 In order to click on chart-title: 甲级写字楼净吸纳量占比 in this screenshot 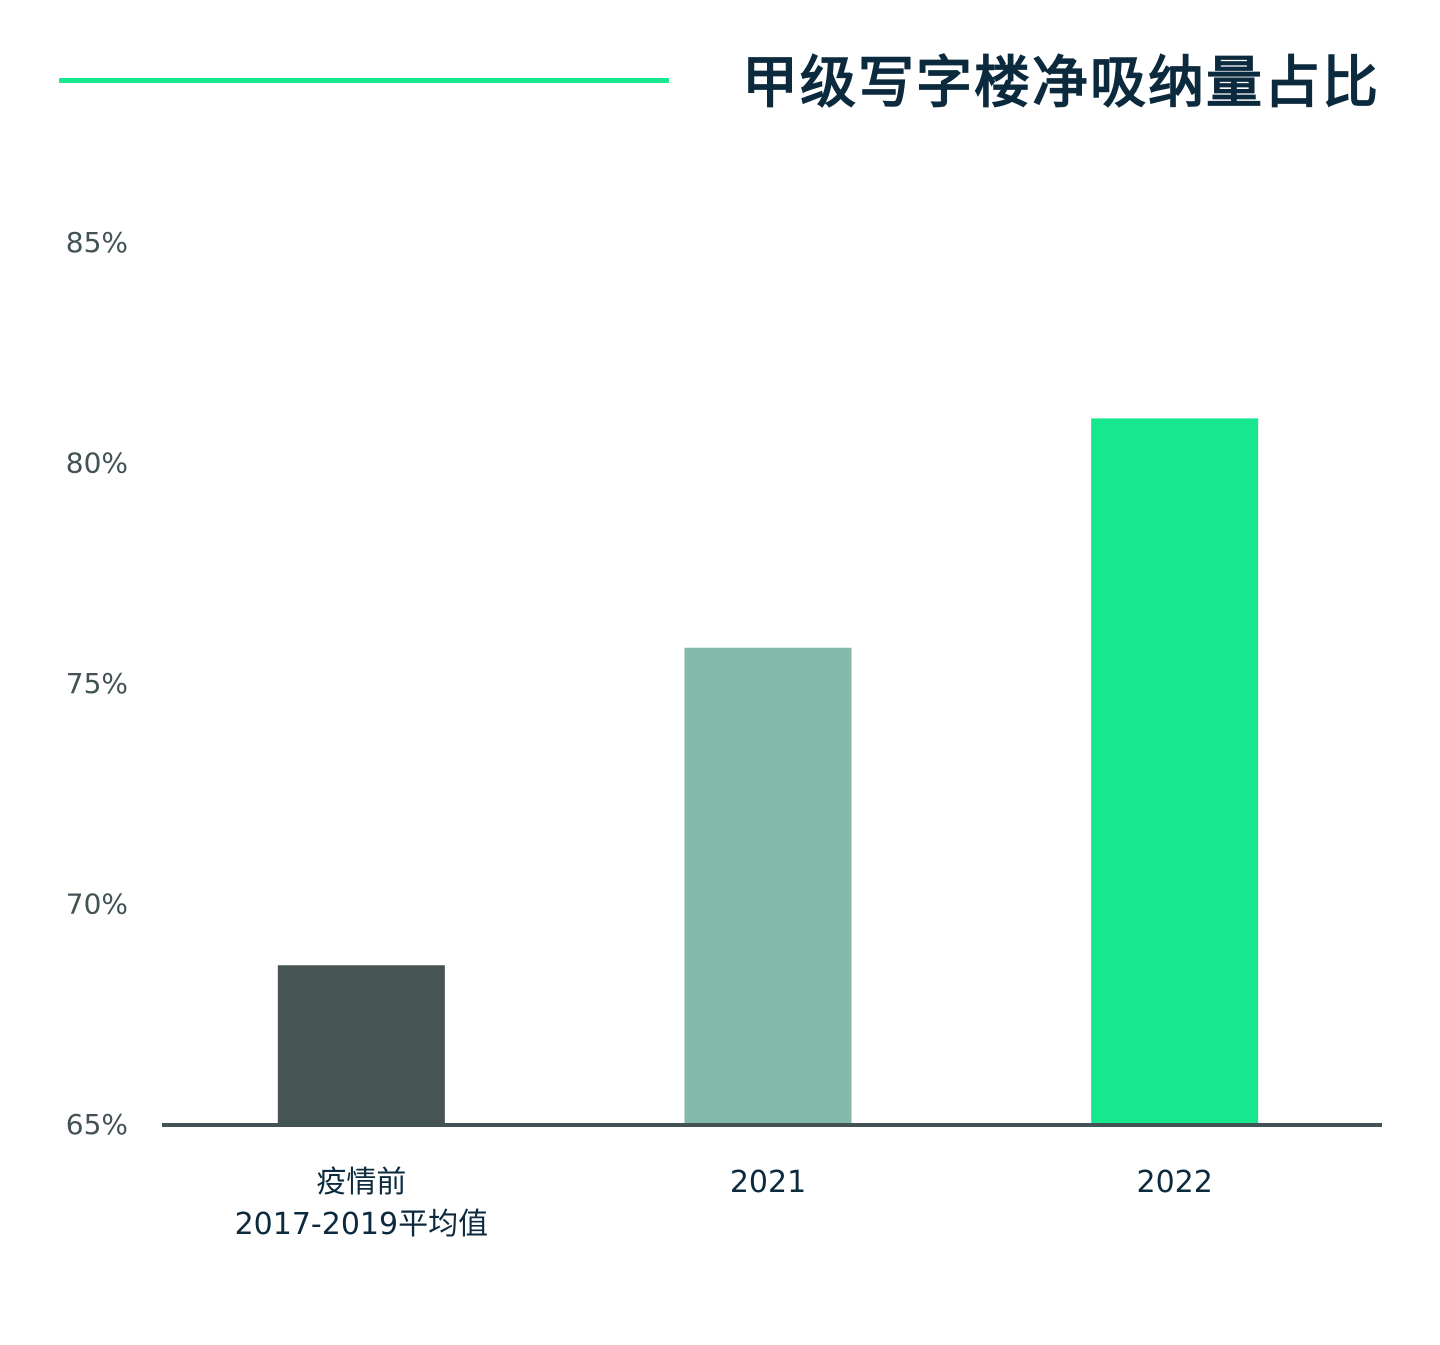, I will do `click(1061, 83)`.